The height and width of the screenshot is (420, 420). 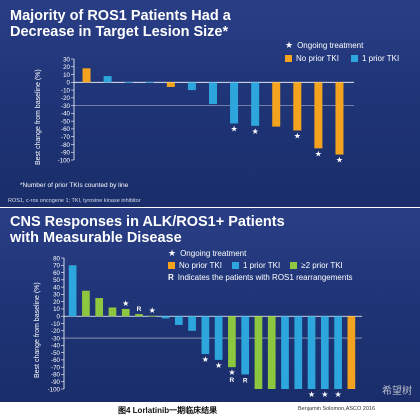 I want to click on panel1-title-line2: Decrease in Target Lesion Size*, so click(x=119, y=32).